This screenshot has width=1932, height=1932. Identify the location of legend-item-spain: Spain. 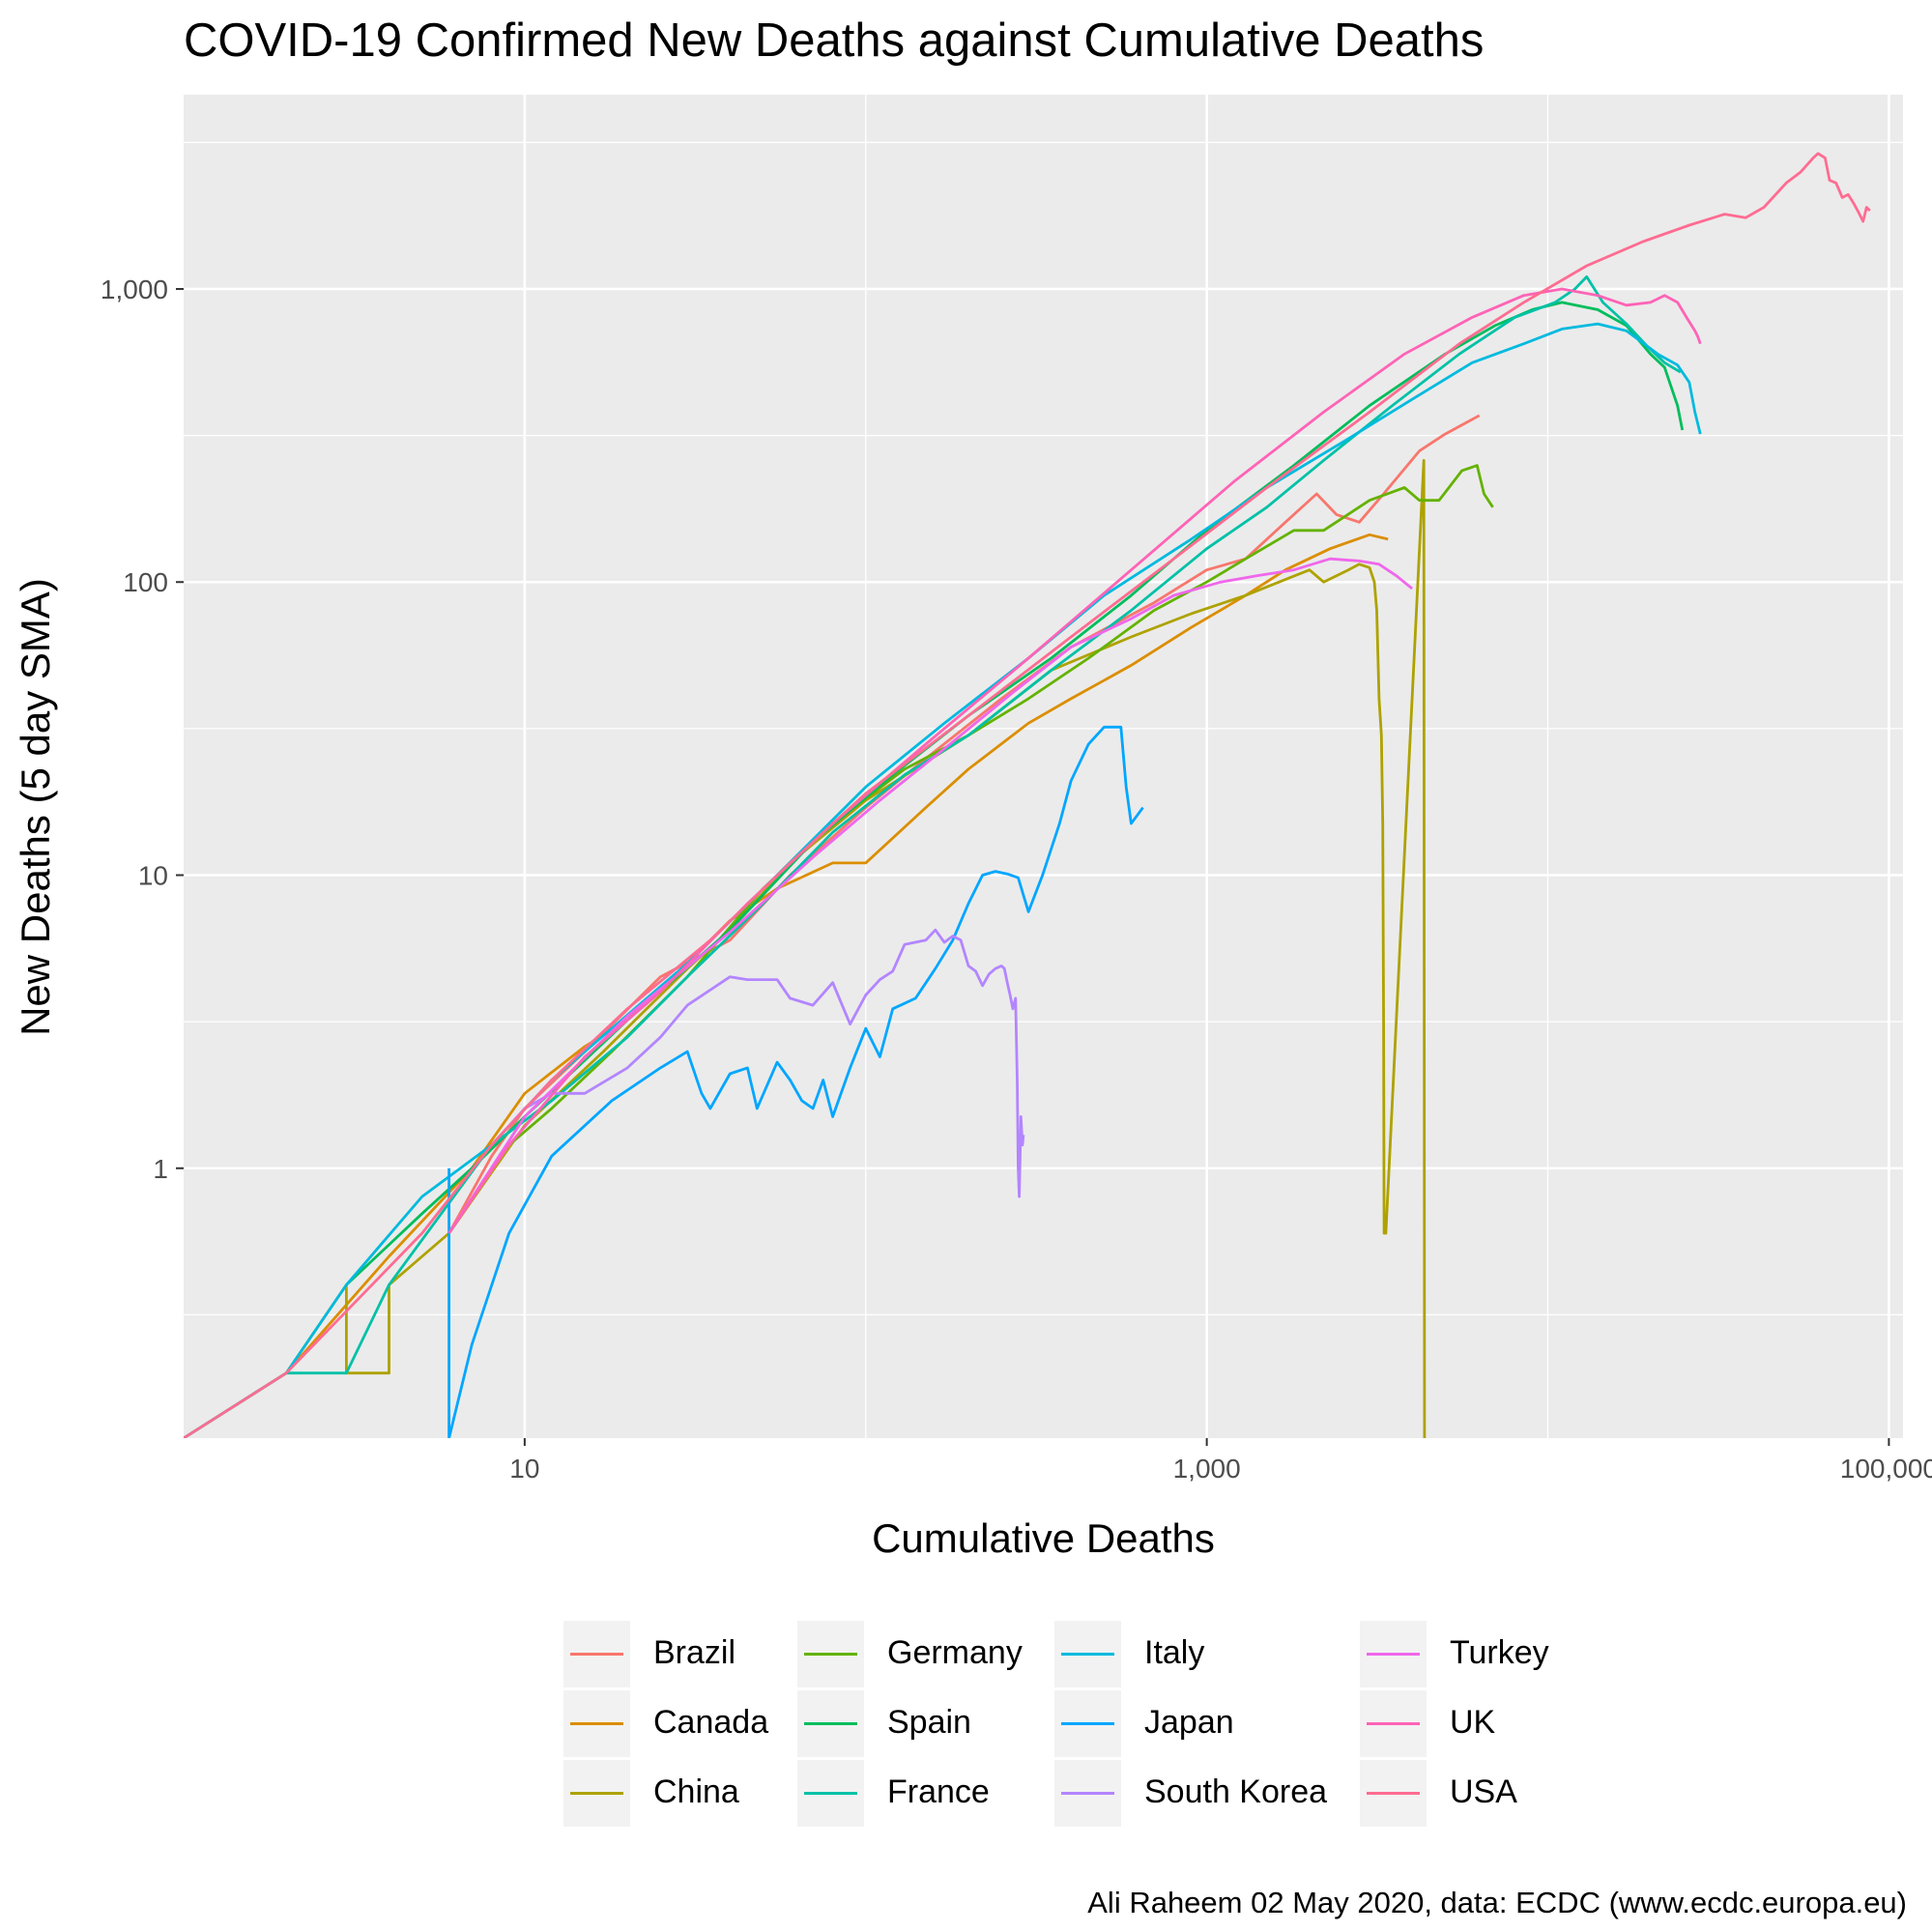
(915, 1723).